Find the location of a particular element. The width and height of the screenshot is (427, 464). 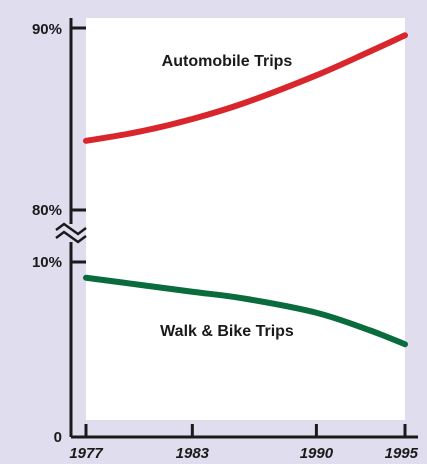

y-tick-label-90: 90% is located at coordinates (47, 29).